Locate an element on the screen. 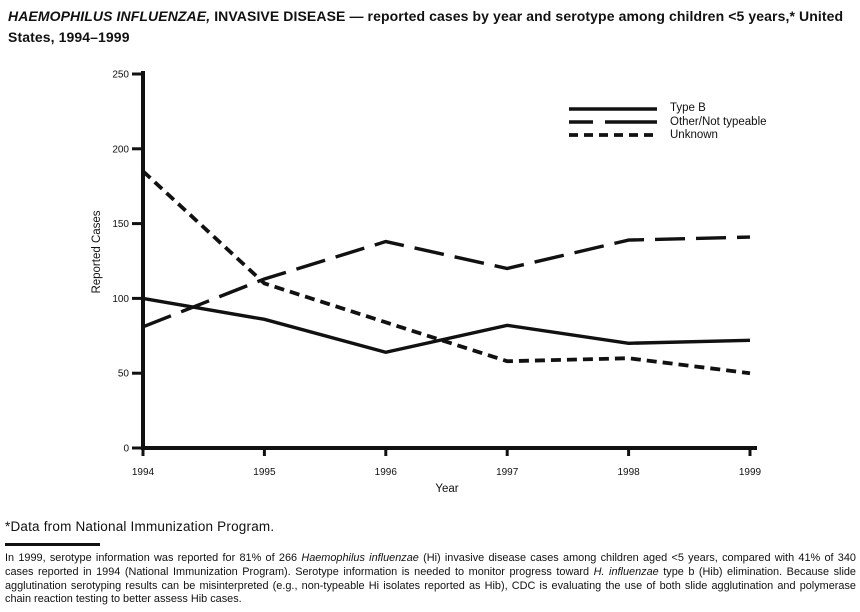 The image size is (860, 612). long-dash-line-icon is located at coordinates (613, 122).